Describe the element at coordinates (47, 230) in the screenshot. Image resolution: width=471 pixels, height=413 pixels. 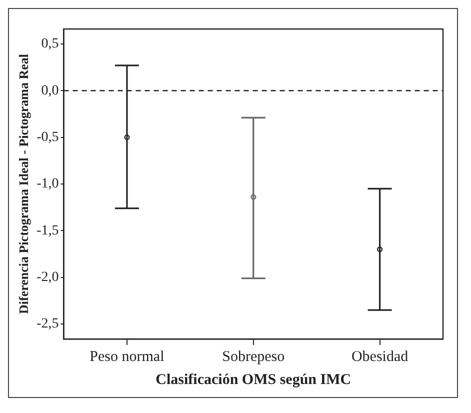
I see `y-tick-label: -1,5` at that location.